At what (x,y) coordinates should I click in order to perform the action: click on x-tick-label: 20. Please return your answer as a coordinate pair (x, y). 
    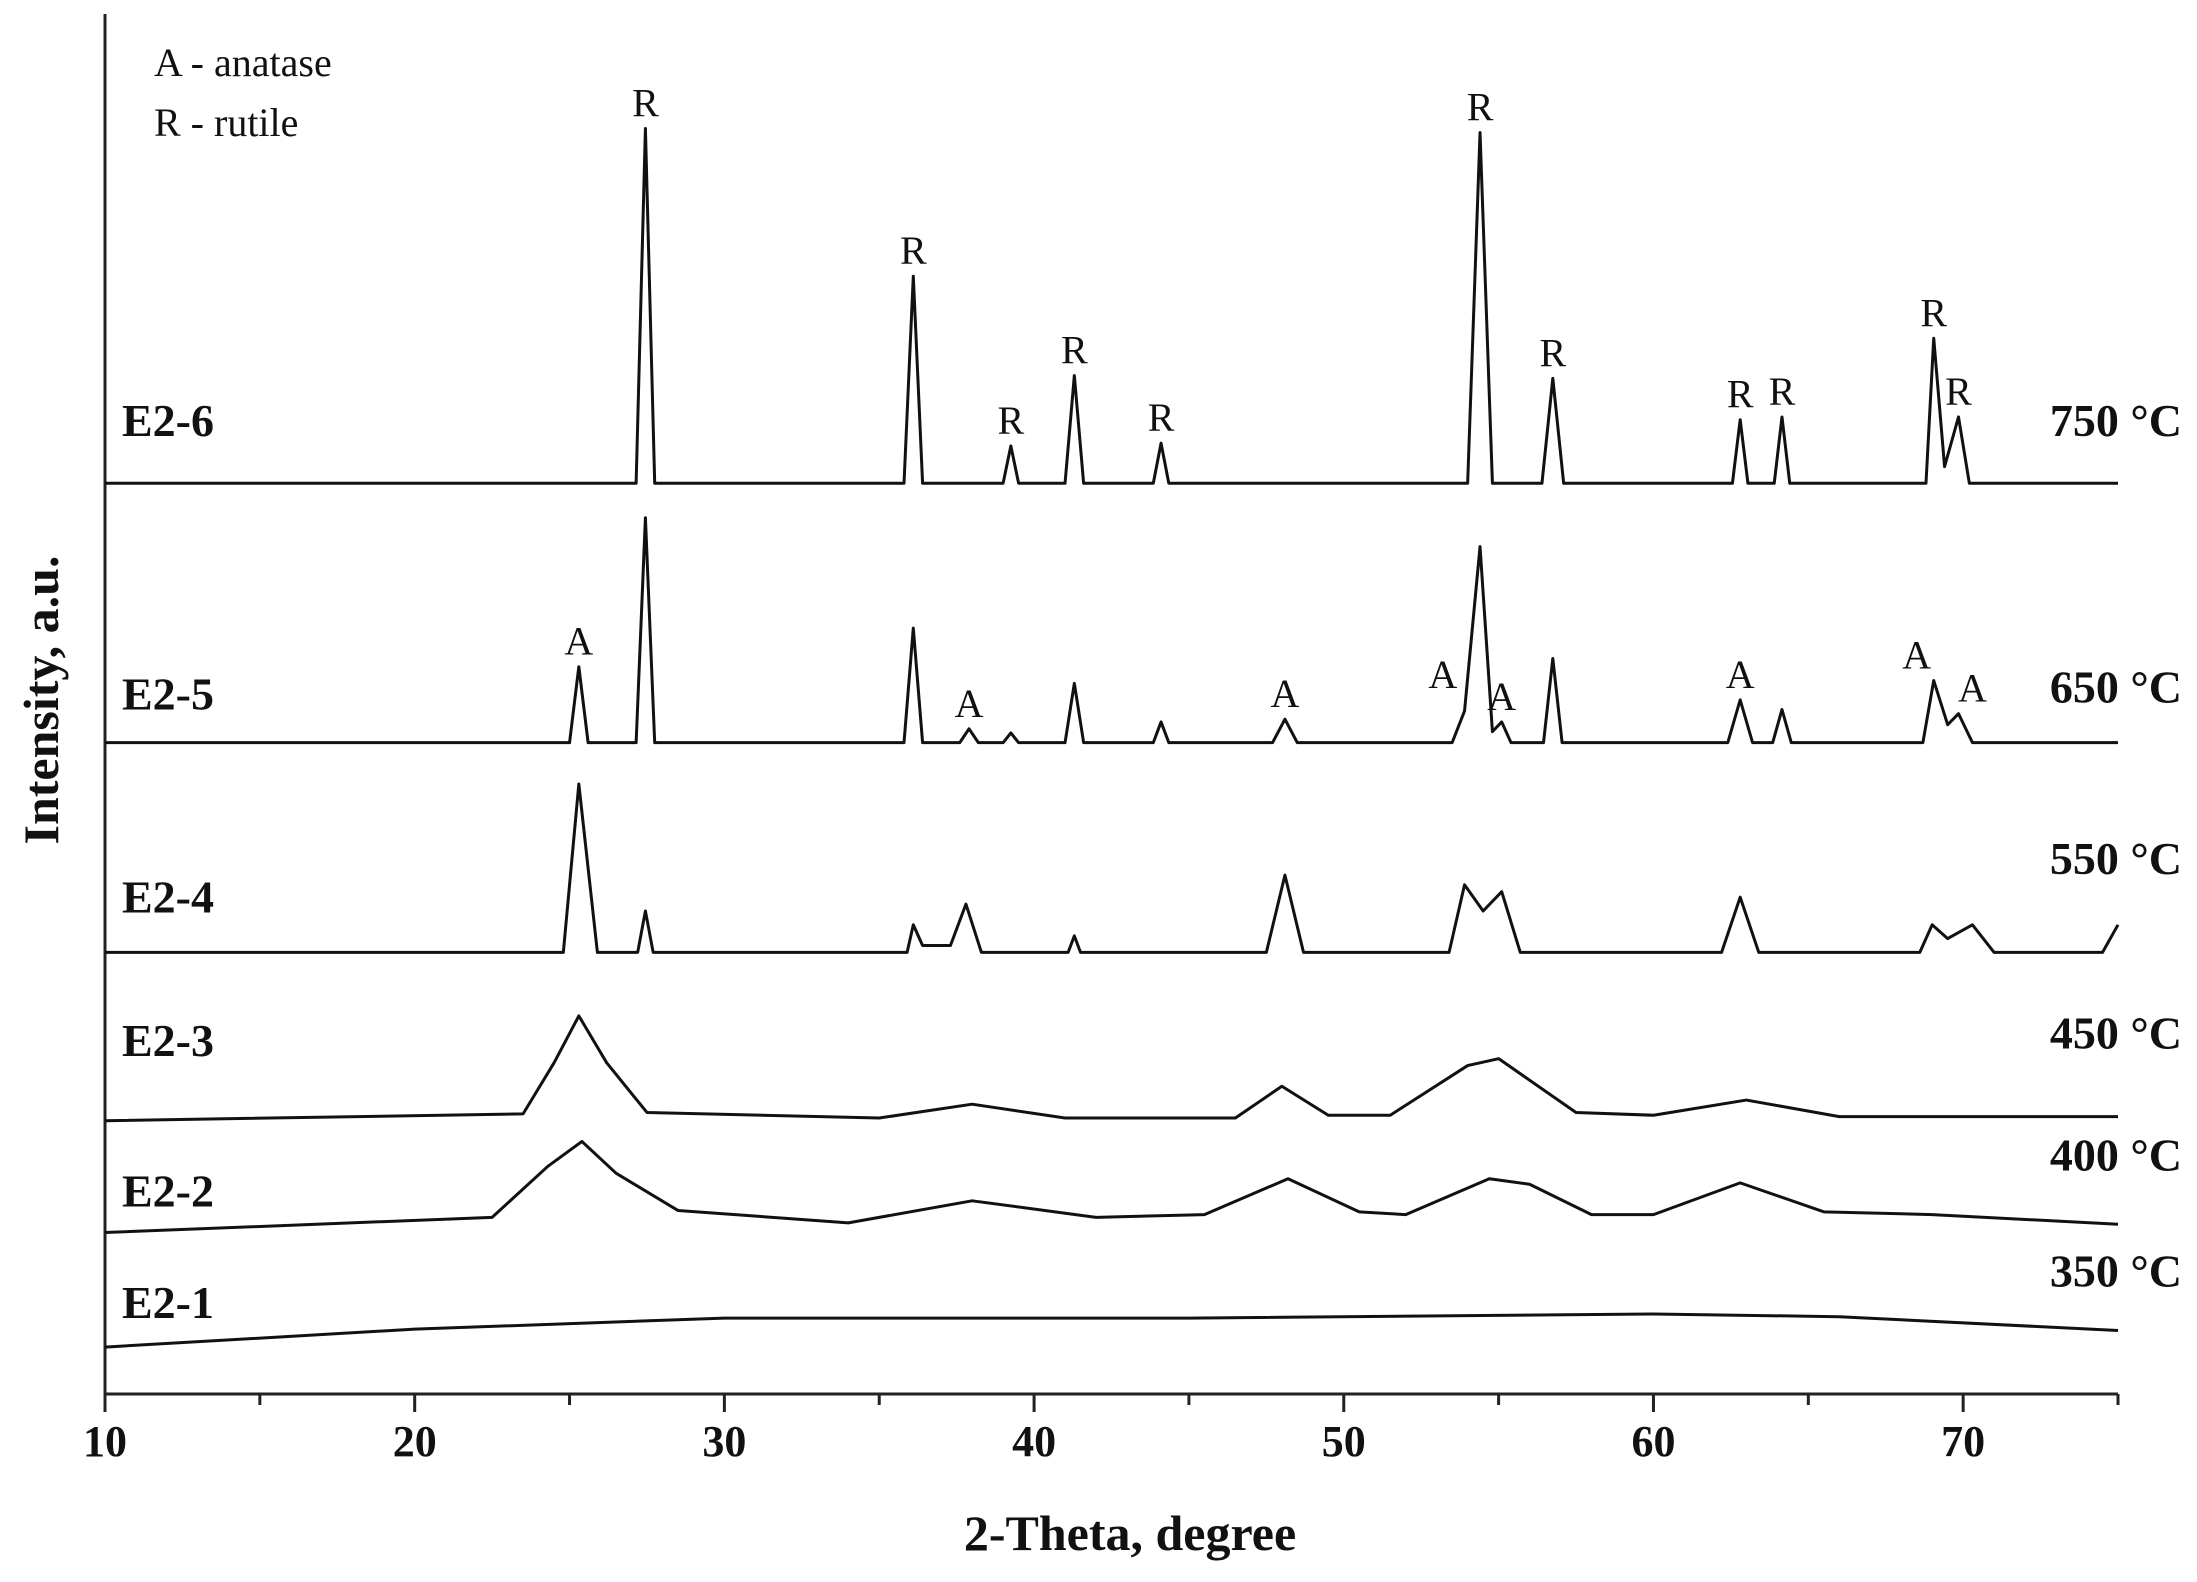
    Looking at the image, I should click on (415, 1441).